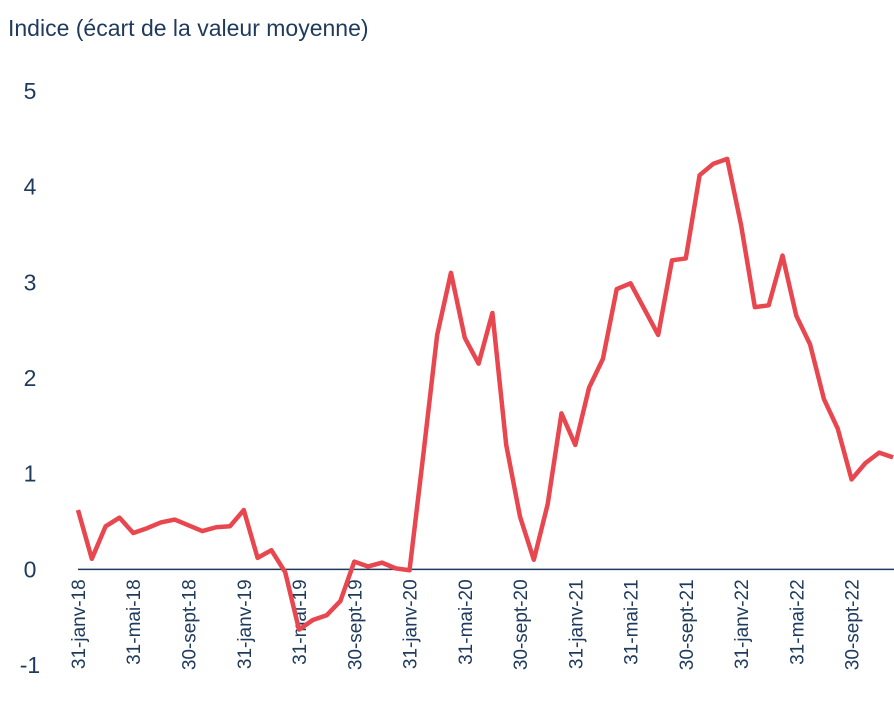  What do you see at coordinates (687, 624) in the screenshot?
I see `x-tick-label: 30-sept-21` at bounding box center [687, 624].